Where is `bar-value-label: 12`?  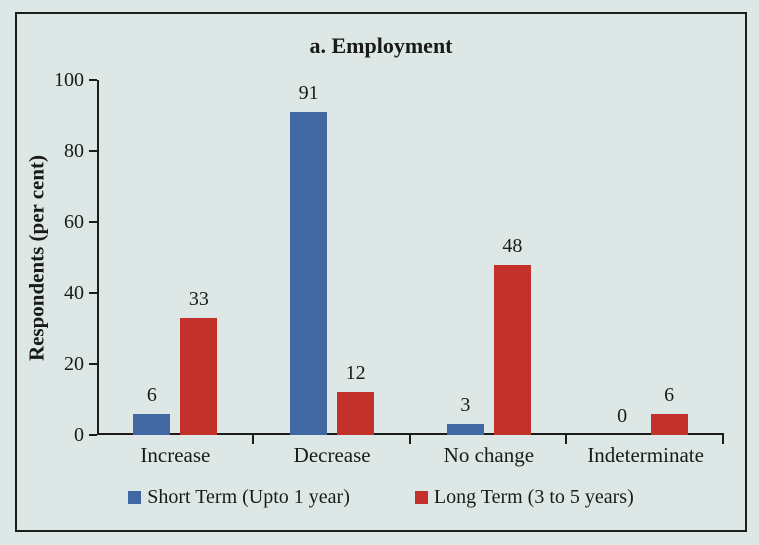 bar-value-label: 12 is located at coordinates (355, 373).